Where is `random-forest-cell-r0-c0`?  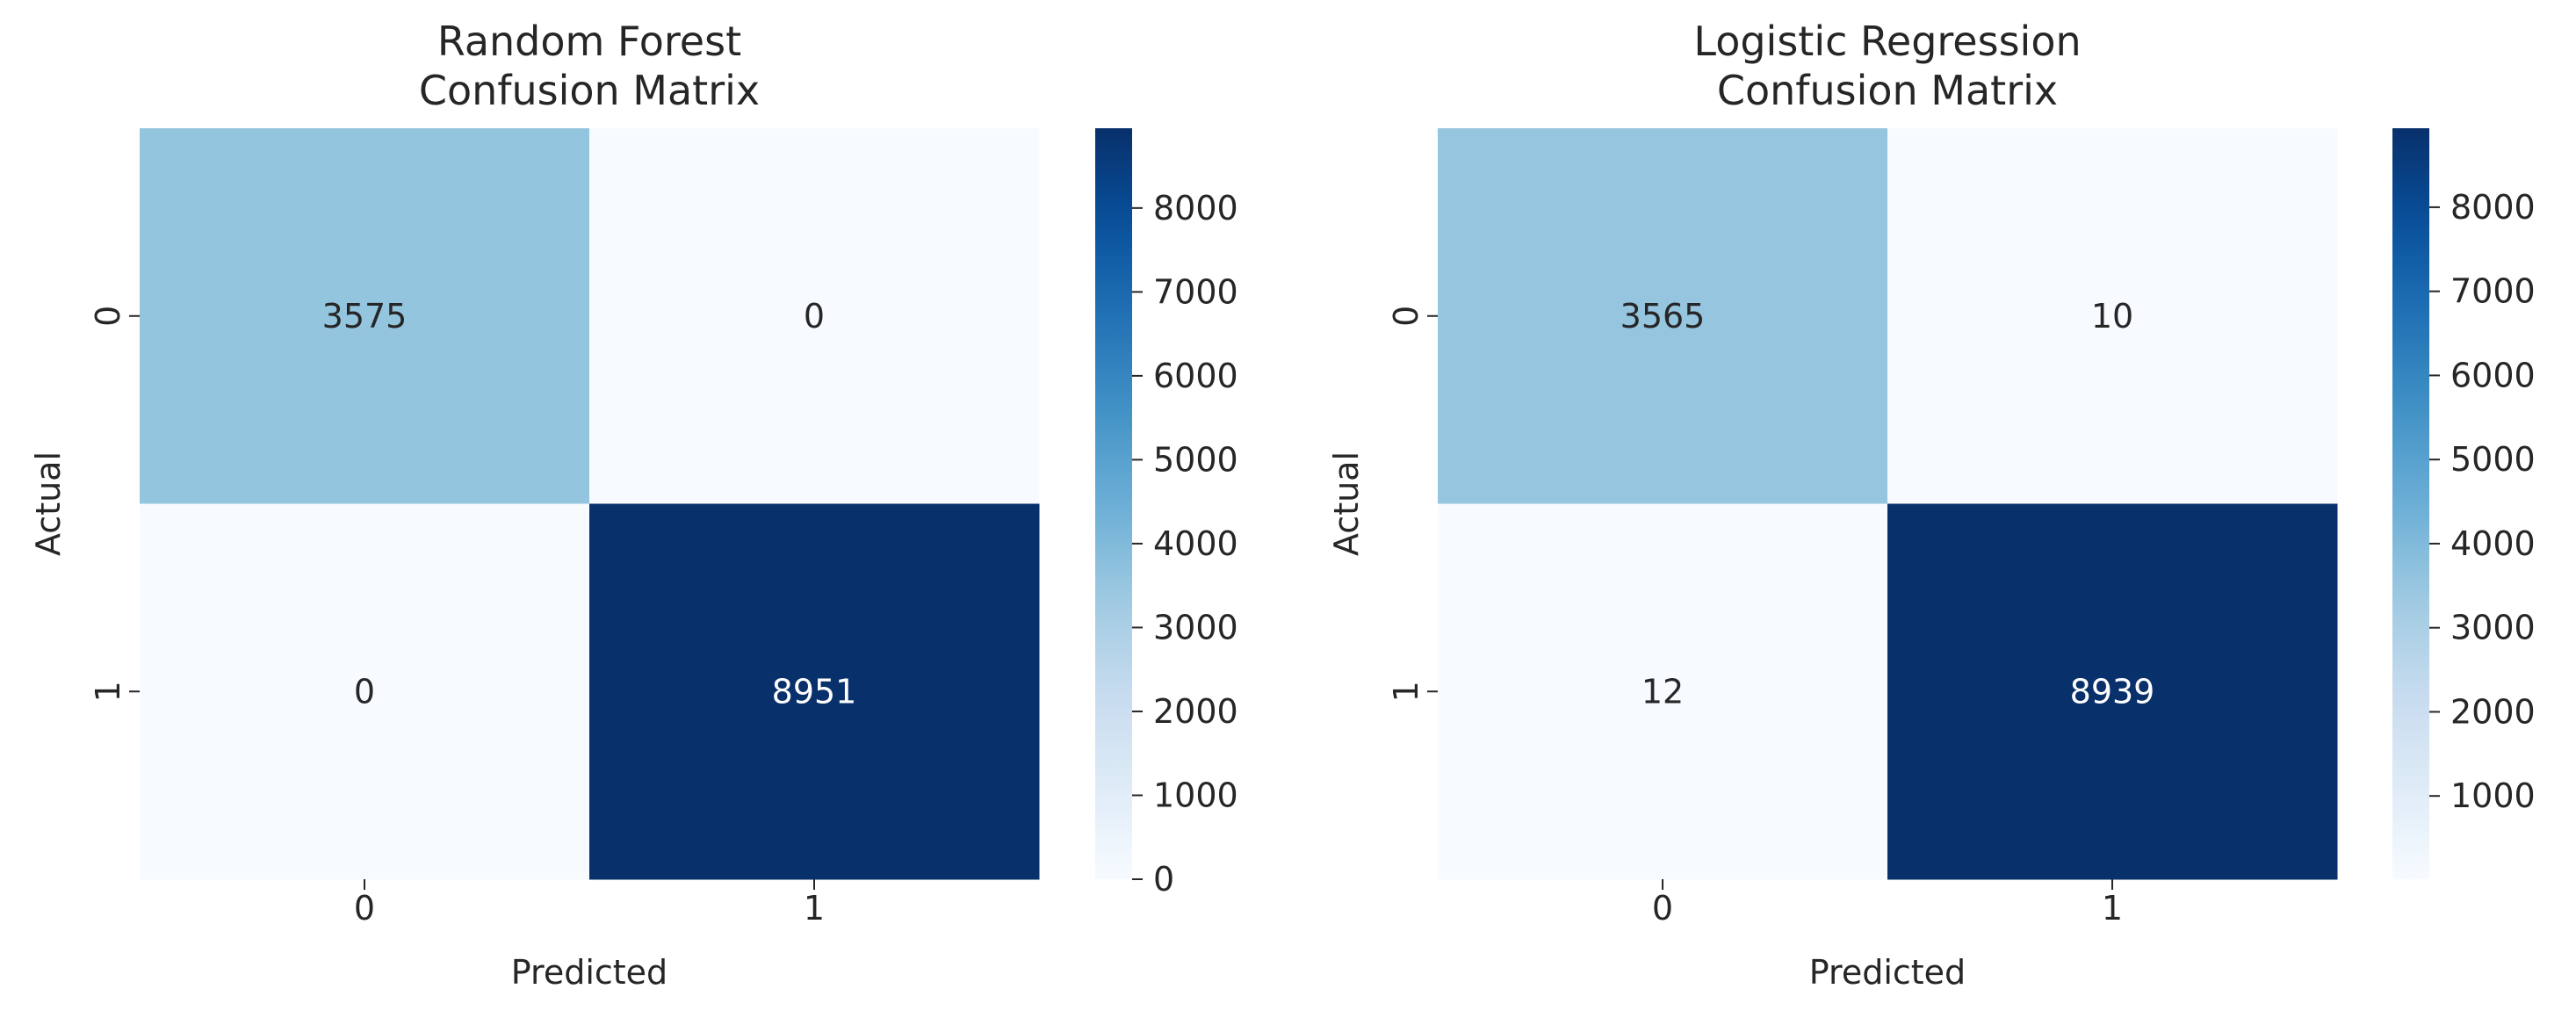 random-forest-cell-r0-c0 is located at coordinates (365, 316).